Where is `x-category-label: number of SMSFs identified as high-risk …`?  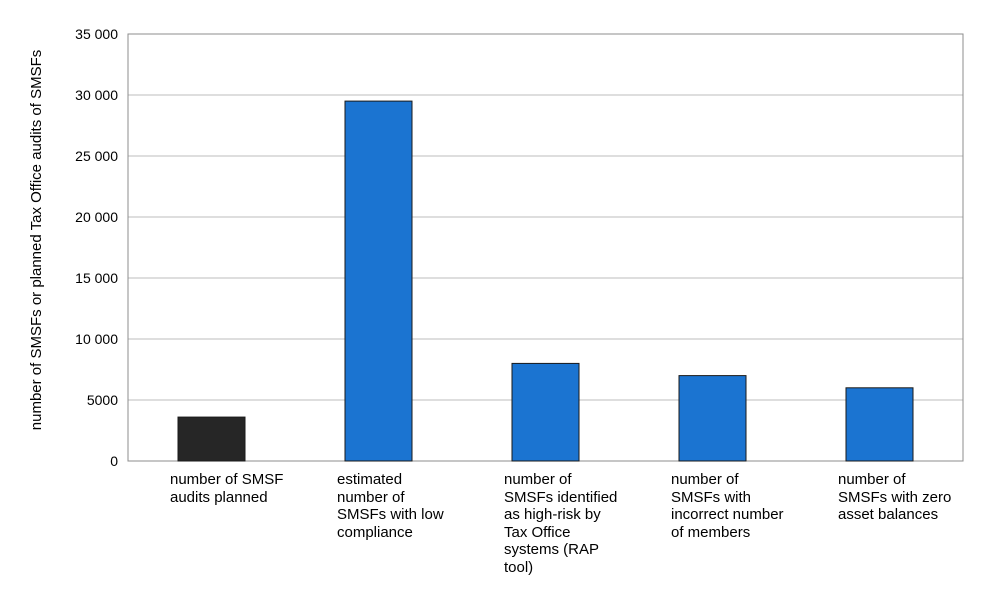
x-category-label: number of SMSFs identified as high-risk … is located at coordinates (561, 523).